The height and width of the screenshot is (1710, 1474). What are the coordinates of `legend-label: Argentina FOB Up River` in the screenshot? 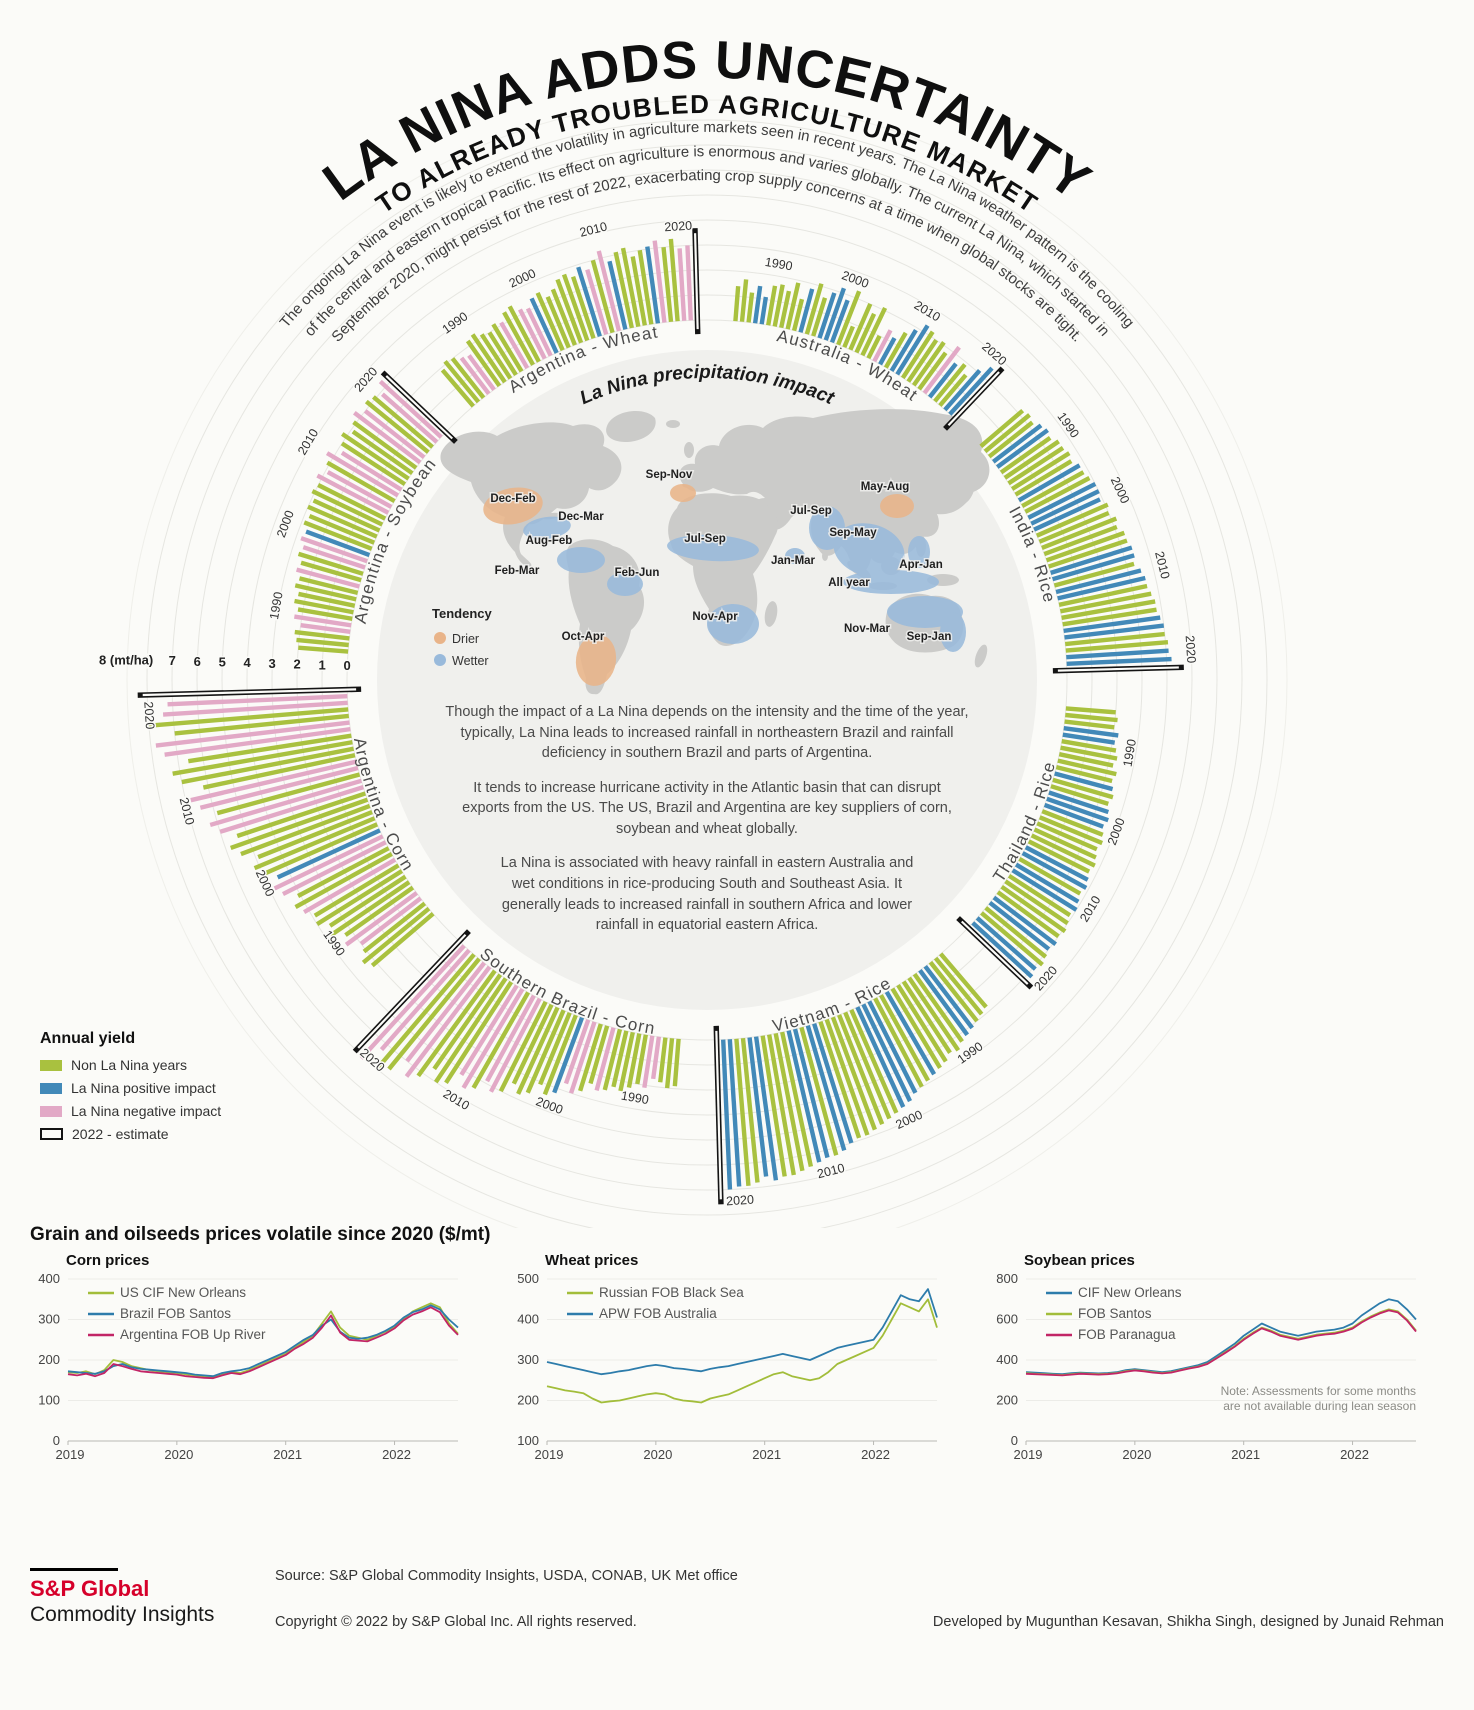 It's located at (193, 1334).